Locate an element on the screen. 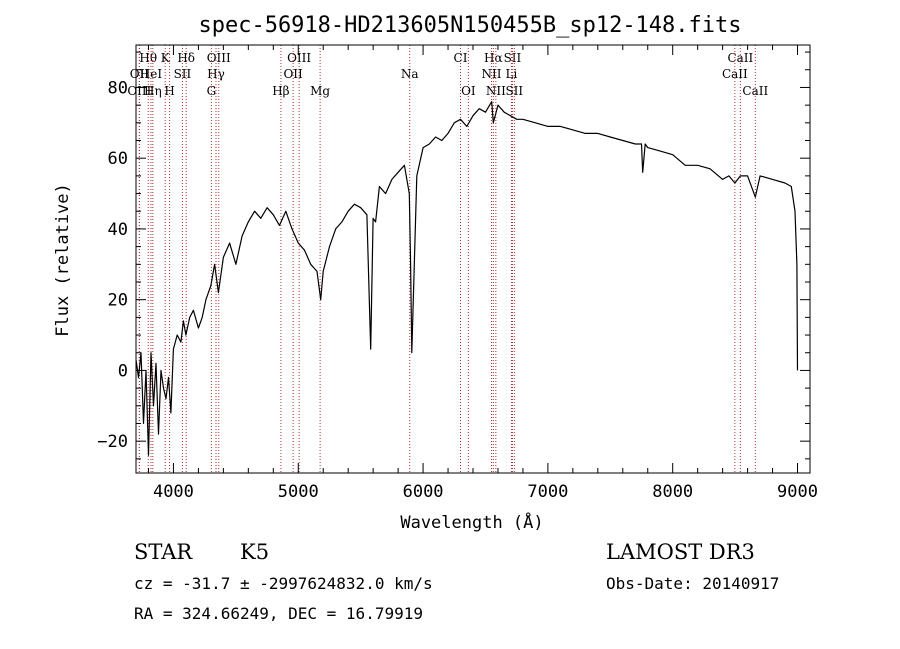 The image size is (900, 649). line-label-3: HeI is located at coordinates (151, 74).